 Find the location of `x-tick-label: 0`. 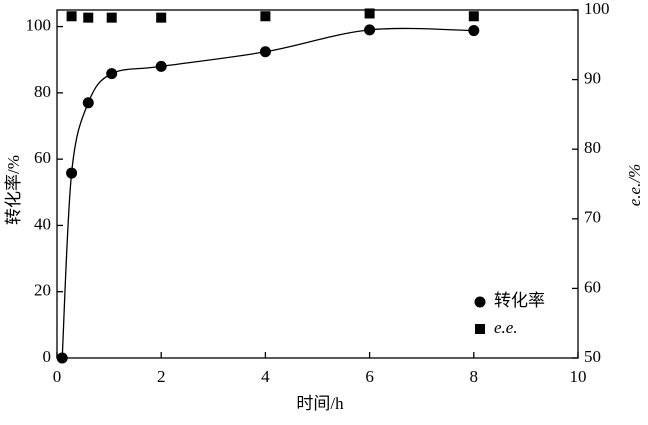

x-tick-label: 0 is located at coordinates (57, 376).